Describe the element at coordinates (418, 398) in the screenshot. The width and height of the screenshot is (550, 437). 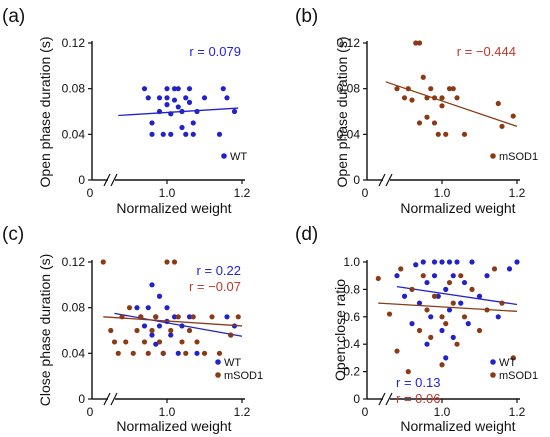
I see `panel-d-correlation-label: r = 0.06` at that location.